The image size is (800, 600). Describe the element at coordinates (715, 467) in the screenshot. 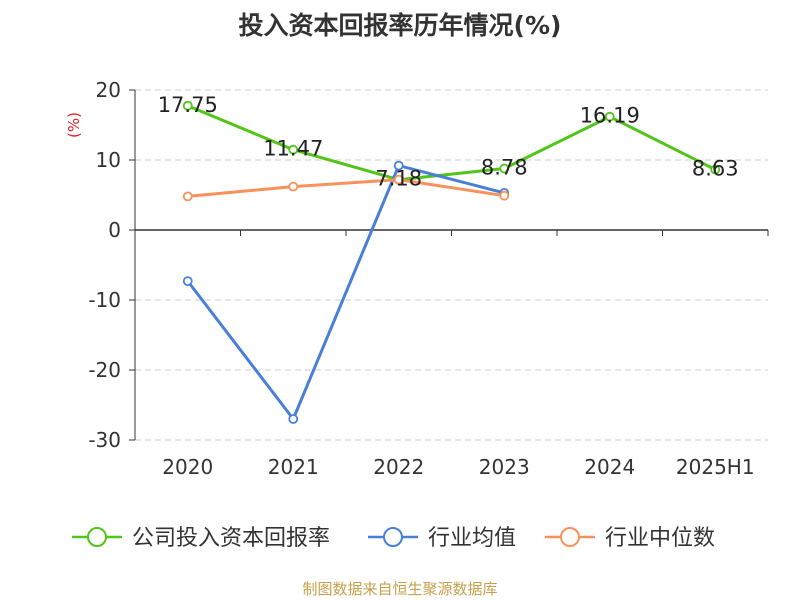

I see `x-tick-label: 2025H1` at that location.